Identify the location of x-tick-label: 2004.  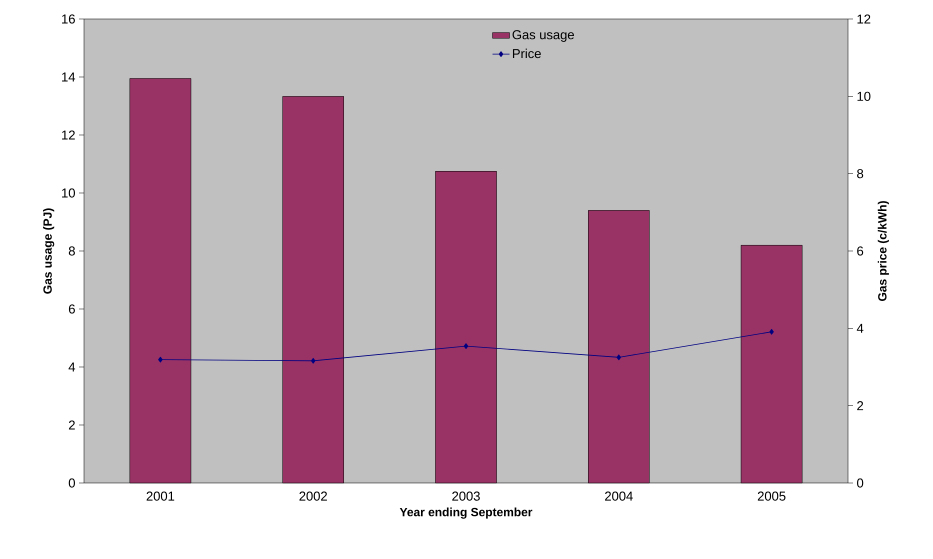
(619, 496).